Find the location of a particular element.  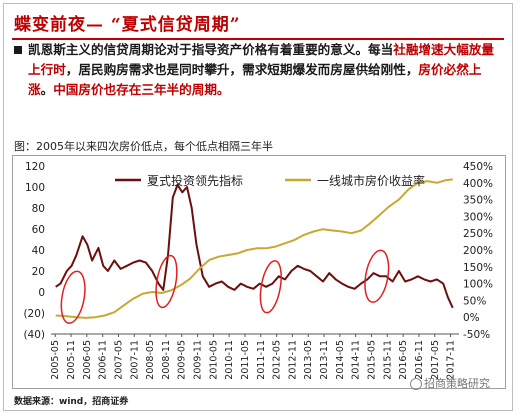

x-tick-label: 2007-11 is located at coordinates (134, 360).